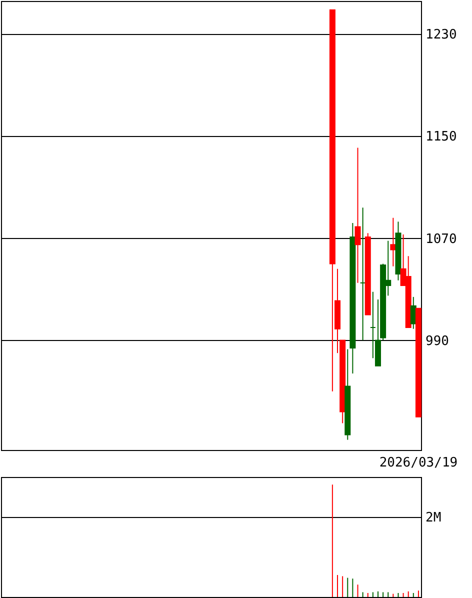 Image resolution: width=472 pixels, height=598 pixels. What do you see at coordinates (437, 341) in the screenshot?
I see `y-tick-label: 990` at bounding box center [437, 341].